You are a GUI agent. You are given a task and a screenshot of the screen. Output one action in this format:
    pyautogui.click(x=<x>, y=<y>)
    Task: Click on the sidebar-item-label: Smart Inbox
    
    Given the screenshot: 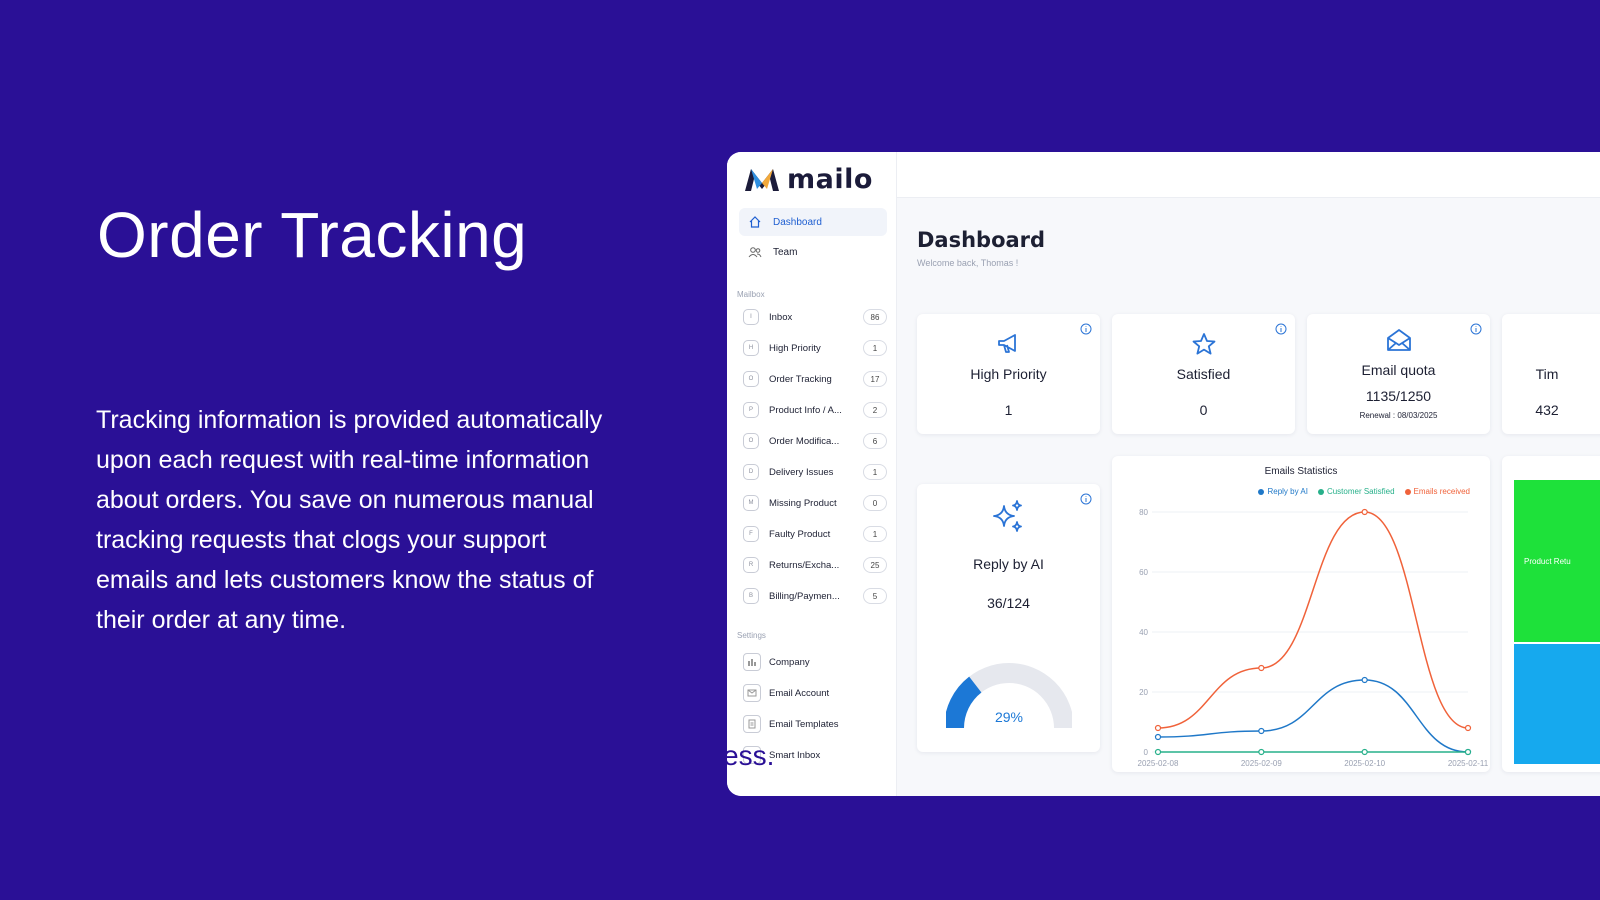 What is the action you would take?
    pyautogui.click(x=795, y=755)
    